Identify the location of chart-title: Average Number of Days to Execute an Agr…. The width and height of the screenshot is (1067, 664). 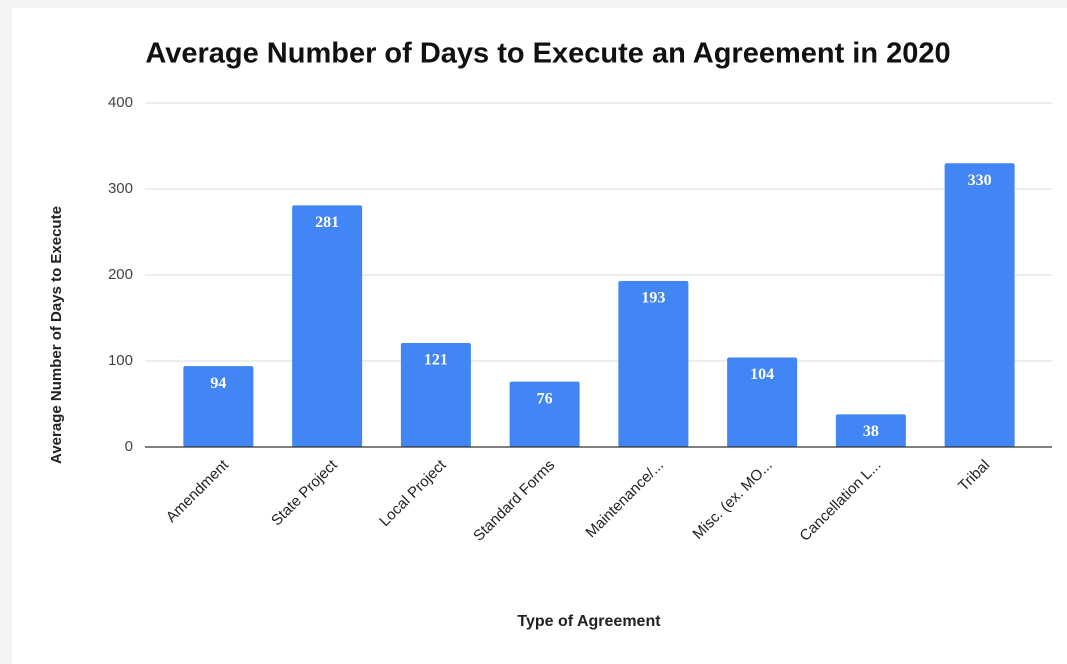
(547, 54).